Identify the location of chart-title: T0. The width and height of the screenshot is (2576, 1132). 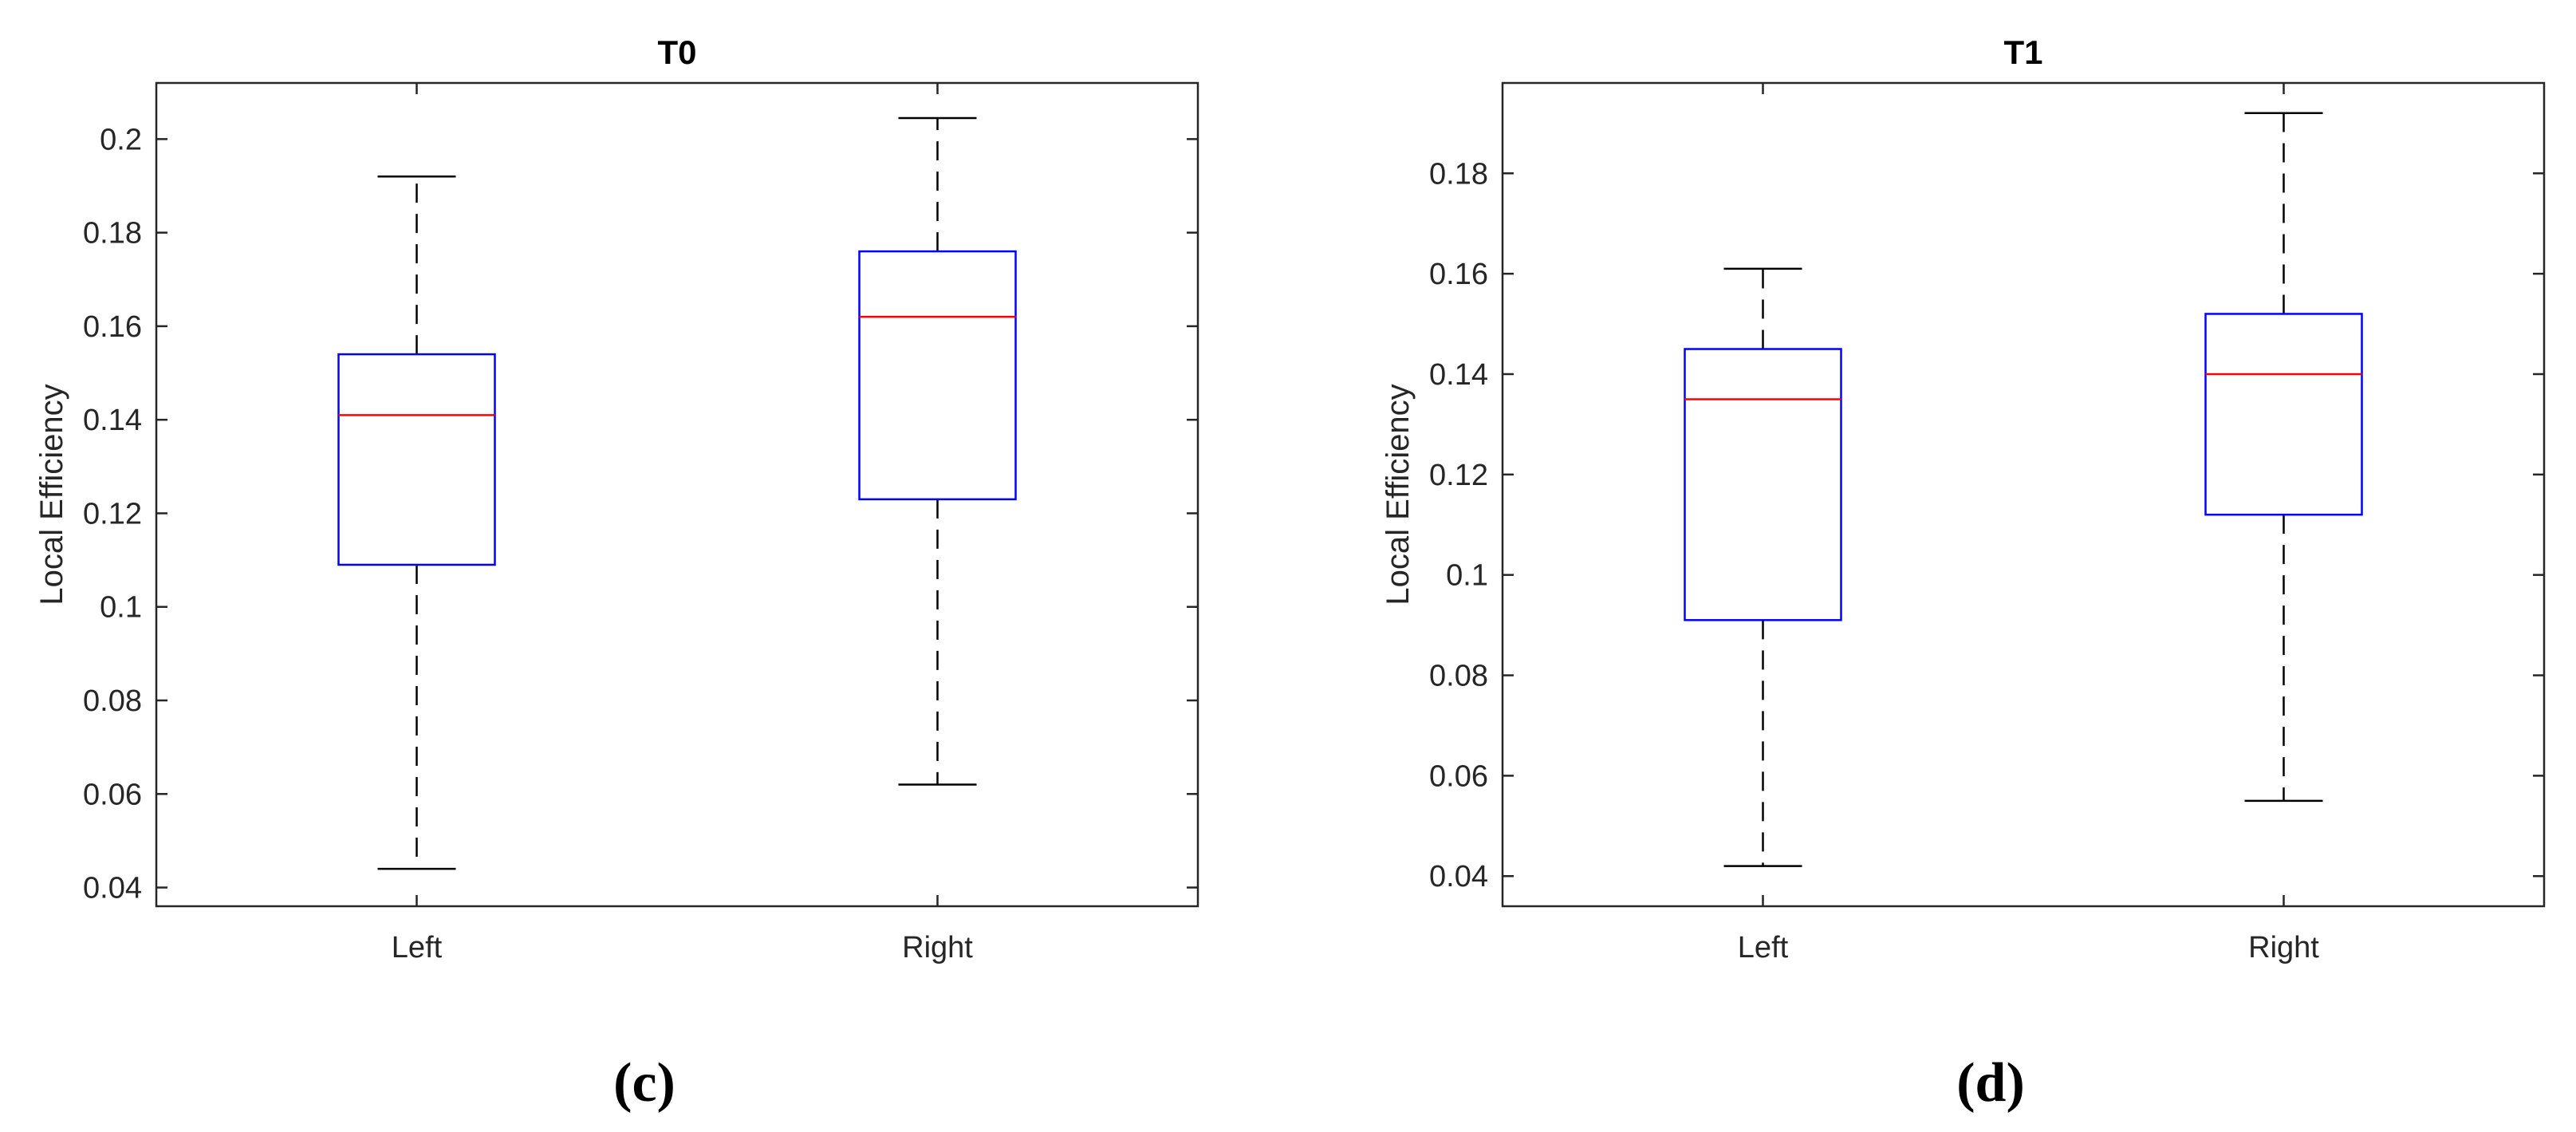
(676, 53).